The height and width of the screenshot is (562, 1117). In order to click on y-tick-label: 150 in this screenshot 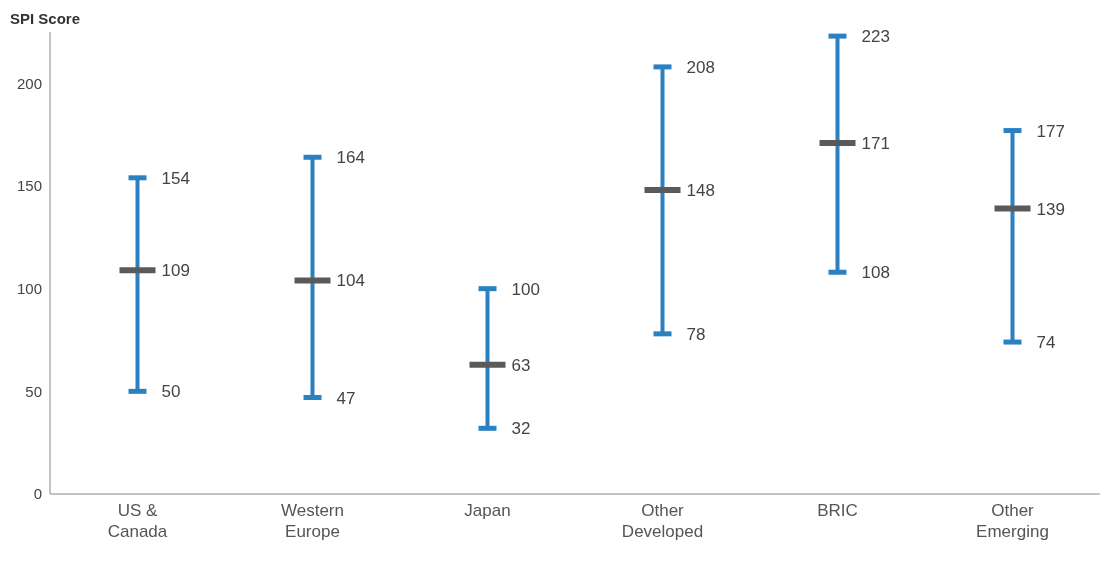, I will do `click(29, 186)`.